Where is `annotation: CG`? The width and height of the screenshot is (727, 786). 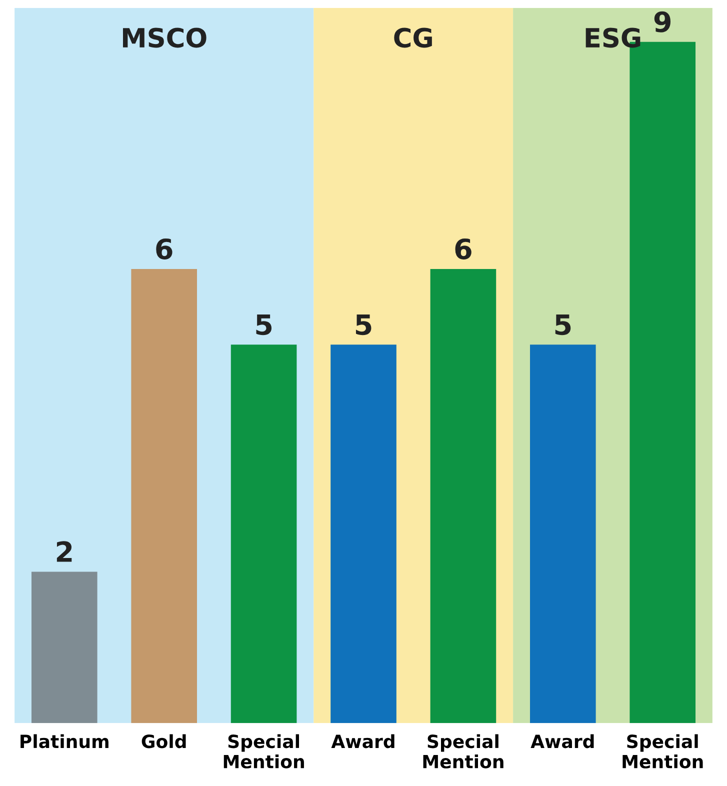
annotation: CG is located at coordinates (413, 38).